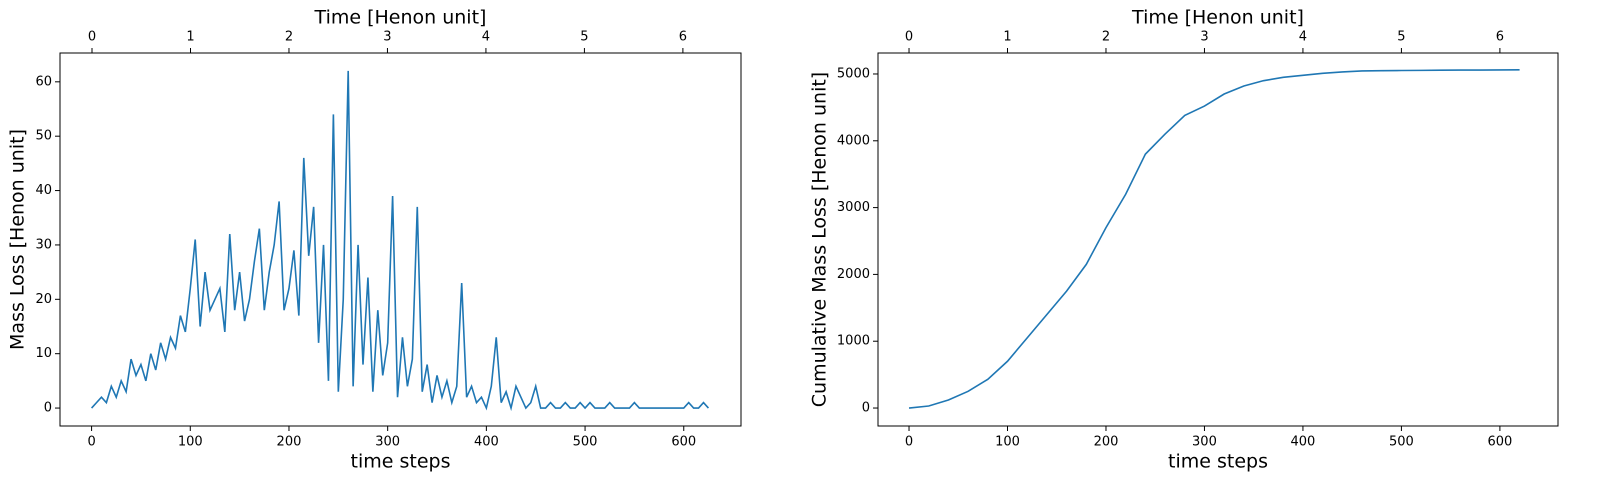 This screenshot has width=1622, height=499. Describe the element at coordinates (853, 207) in the screenshot. I see `y-tick-label: 3000` at that location.